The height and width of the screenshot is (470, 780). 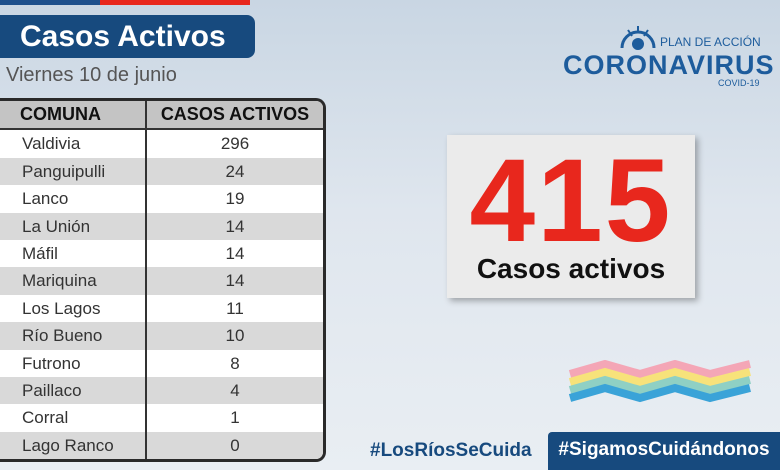 What do you see at coordinates (451, 450) in the screenshot?
I see `hashtag: #LosRíosSeCuida` at bounding box center [451, 450].